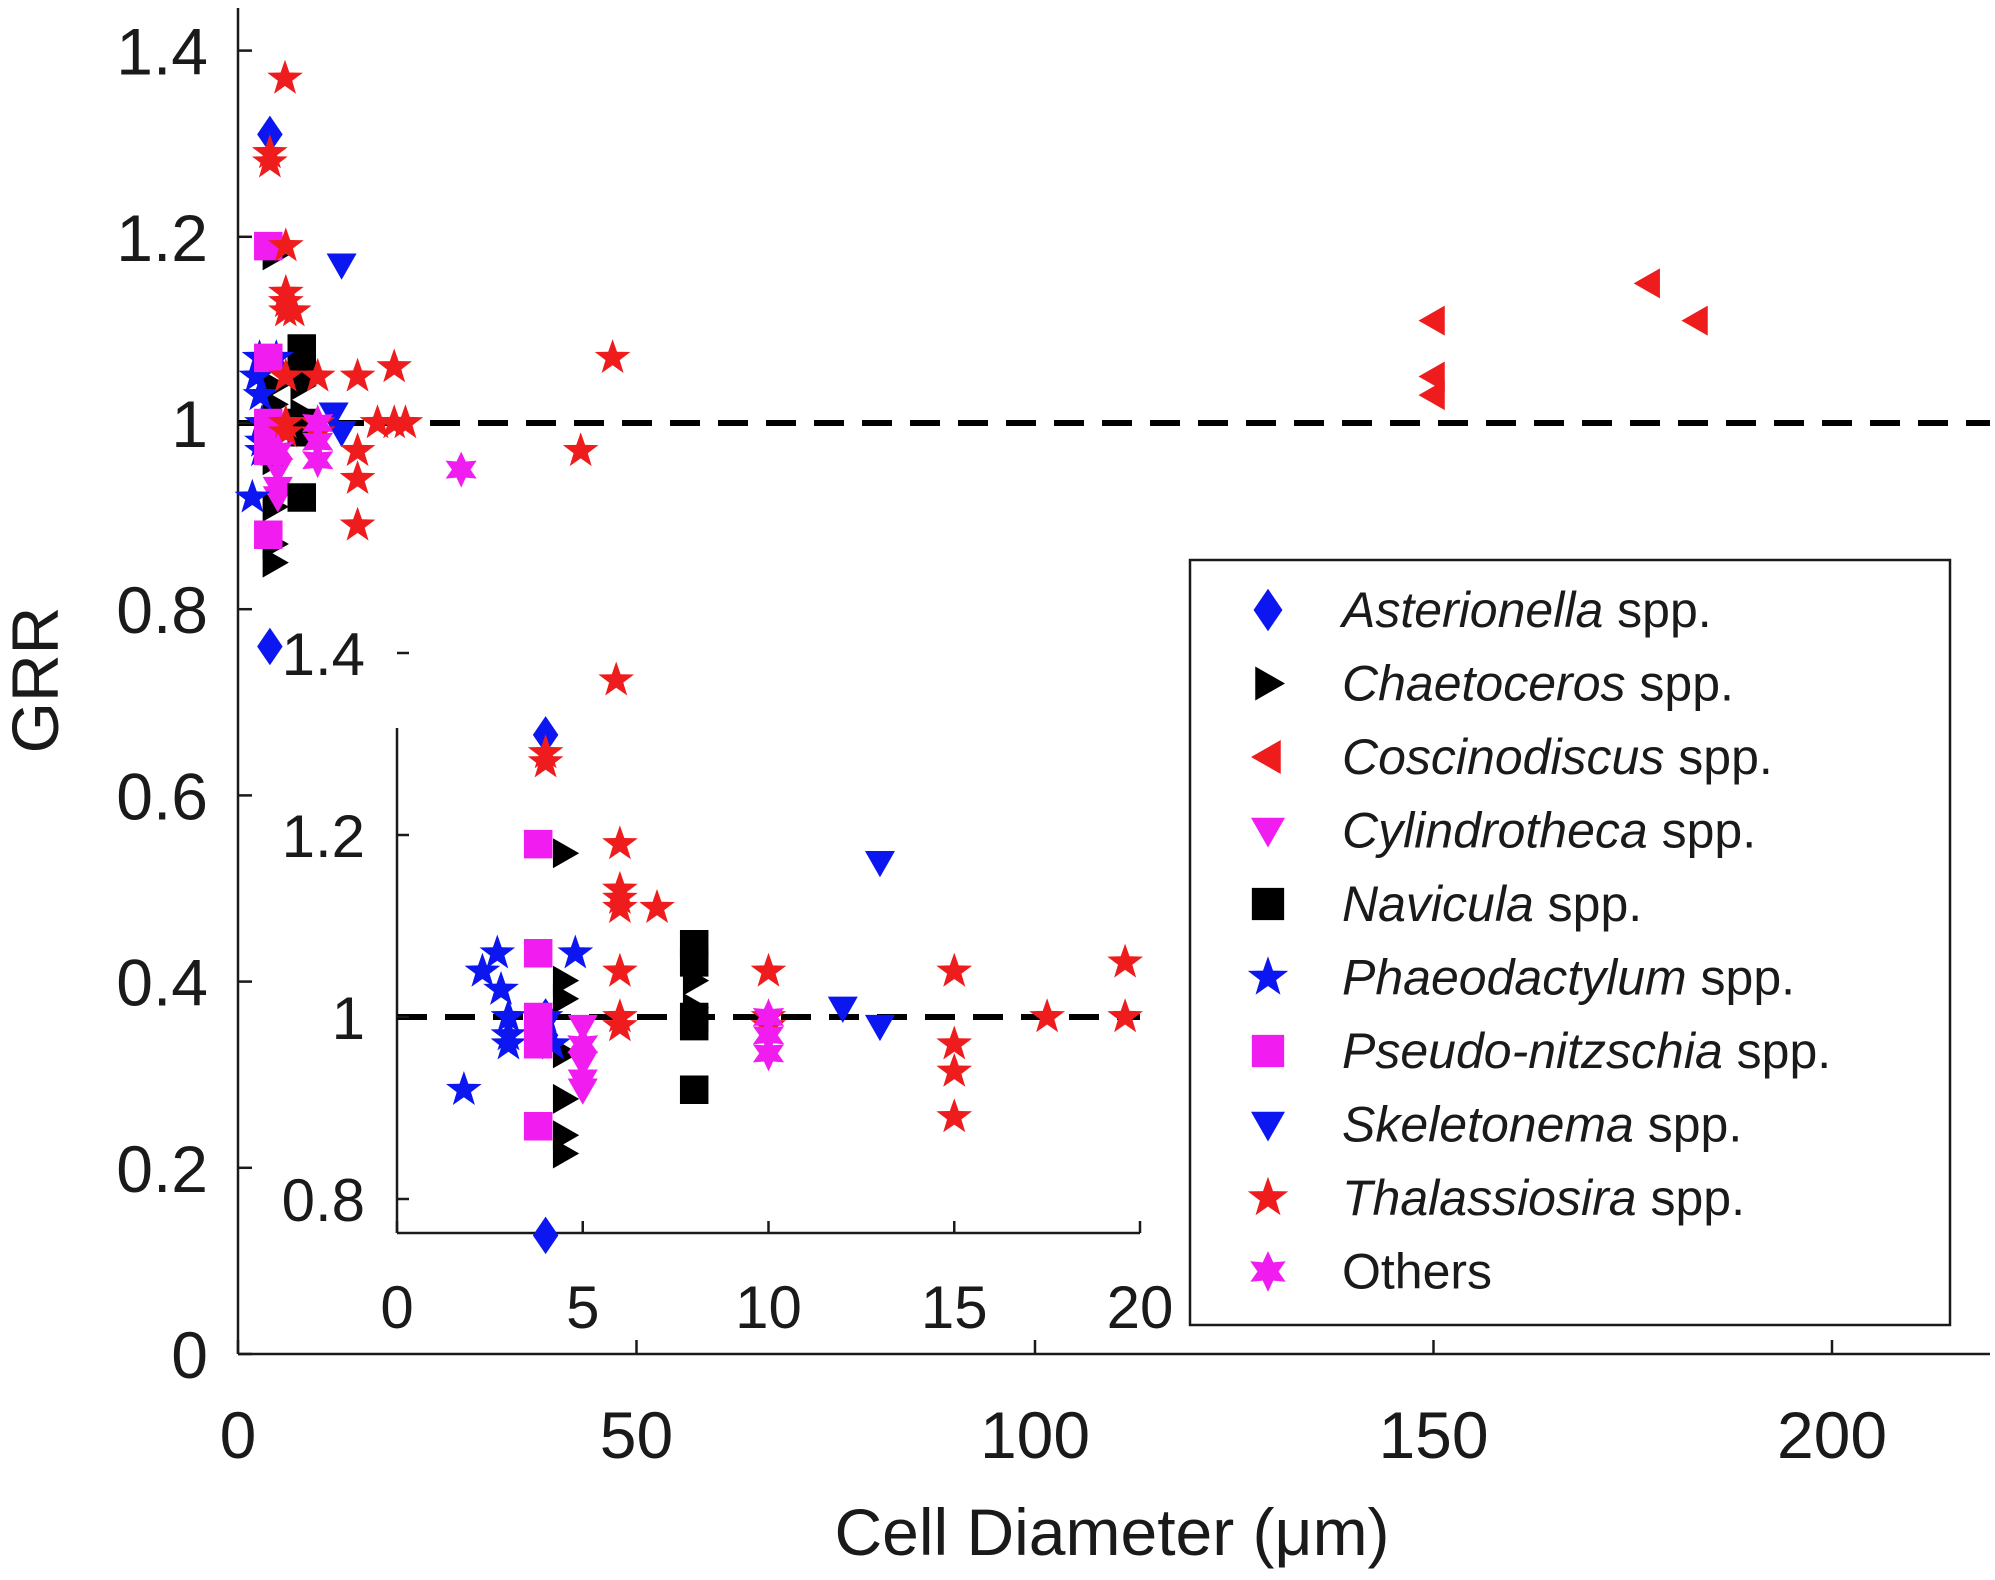 The width and height of the screenshot is (1995, 1580). Describe the element at coordinates (36, 680) in the screenshot. I see `y-axis-label: GRR` at that location.